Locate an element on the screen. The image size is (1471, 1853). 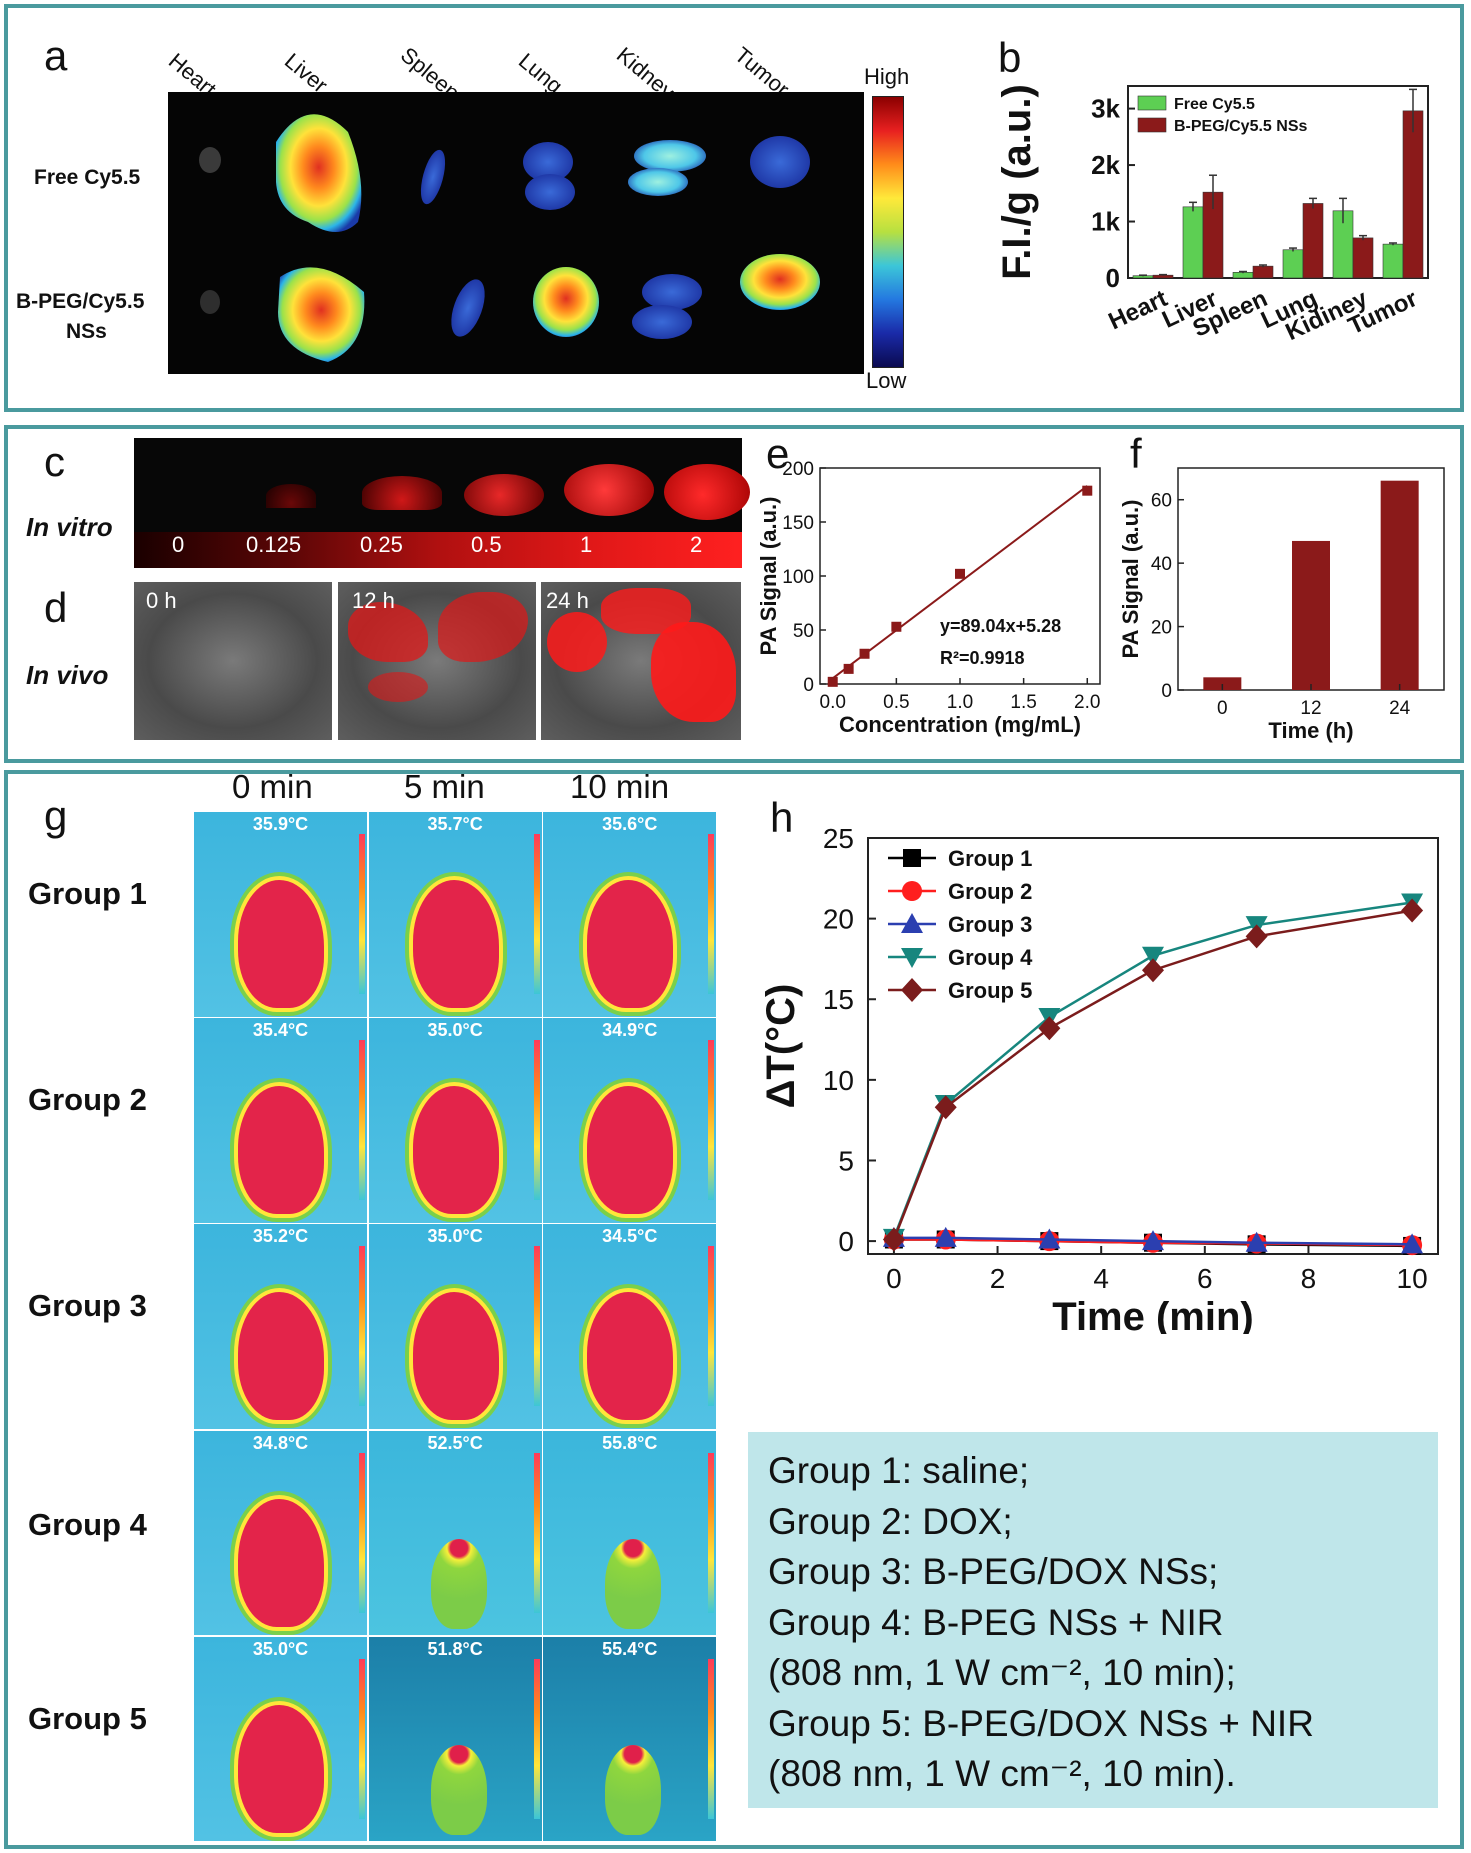
thermal-image-group1-1: 35.7°C is located at coordinates (455, 914).